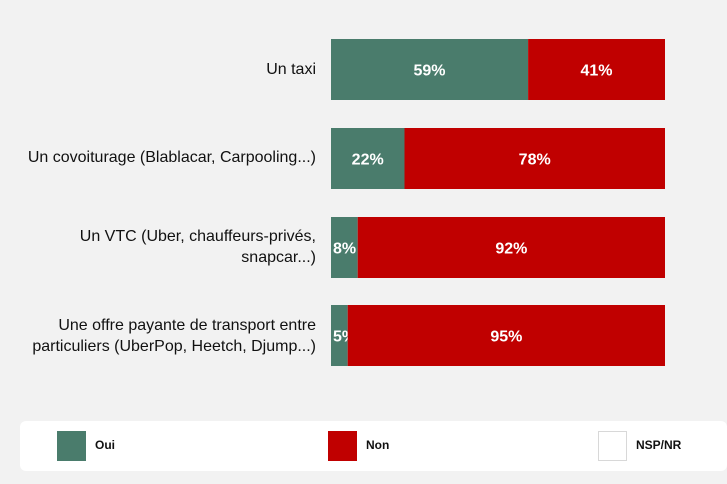 The image size is (727, 484). I want to click on legend-swatch-non, so click(342, 446).